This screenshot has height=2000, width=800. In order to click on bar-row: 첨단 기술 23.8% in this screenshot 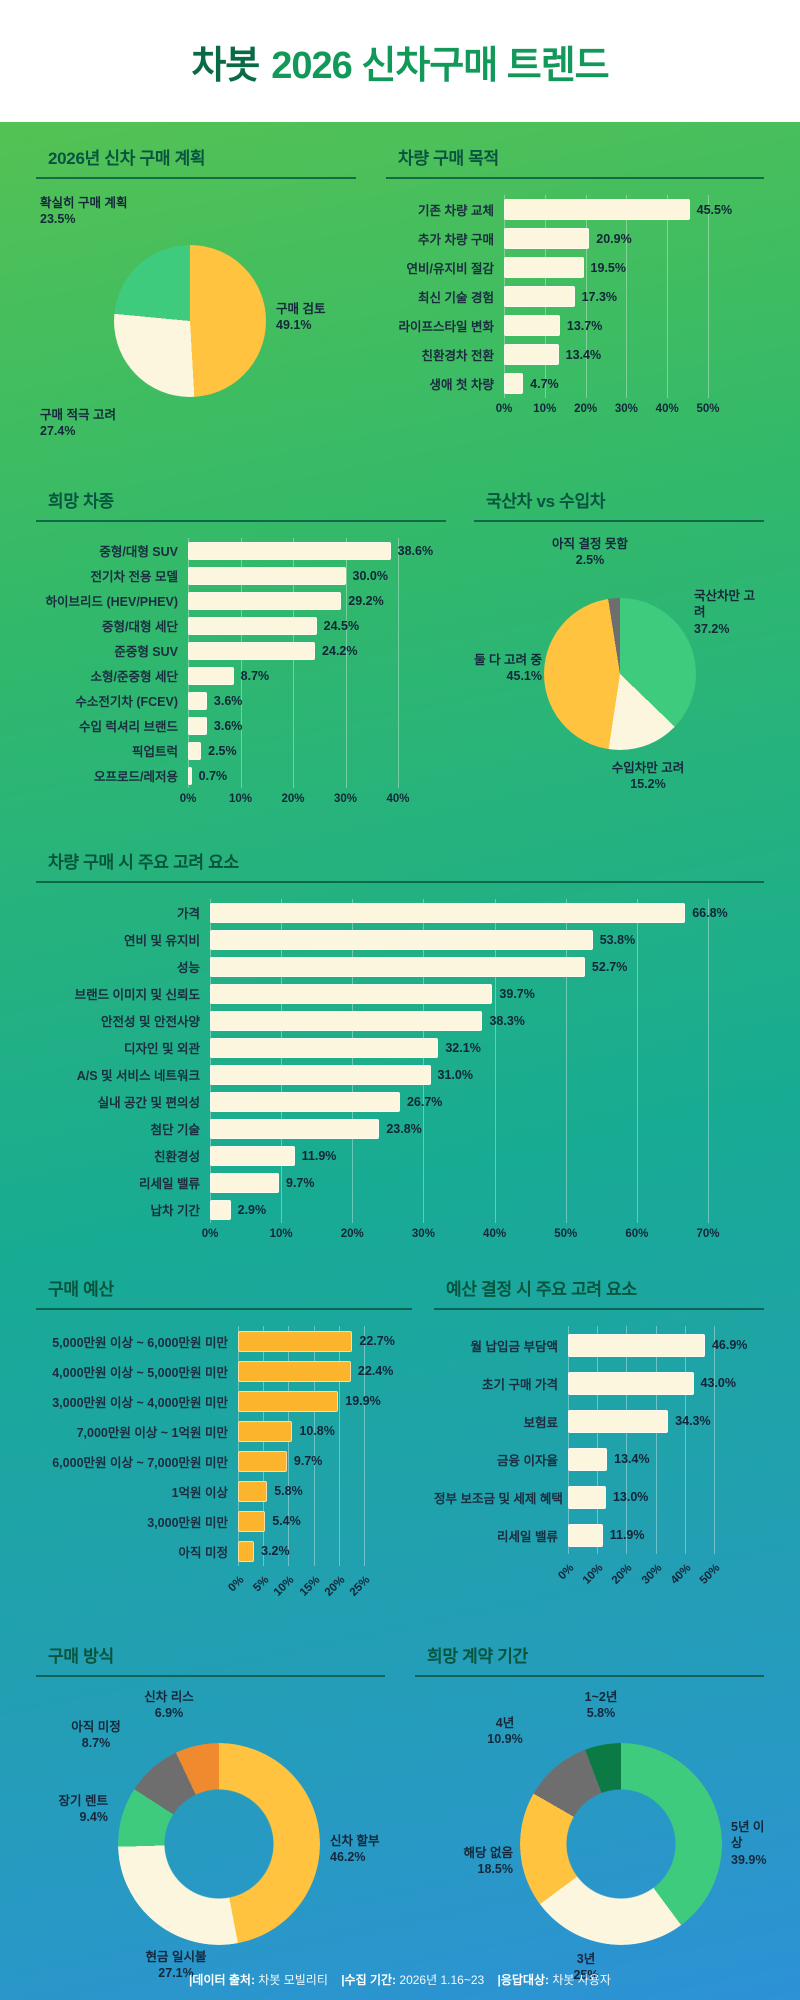, I will do `click(400, 1128)`.